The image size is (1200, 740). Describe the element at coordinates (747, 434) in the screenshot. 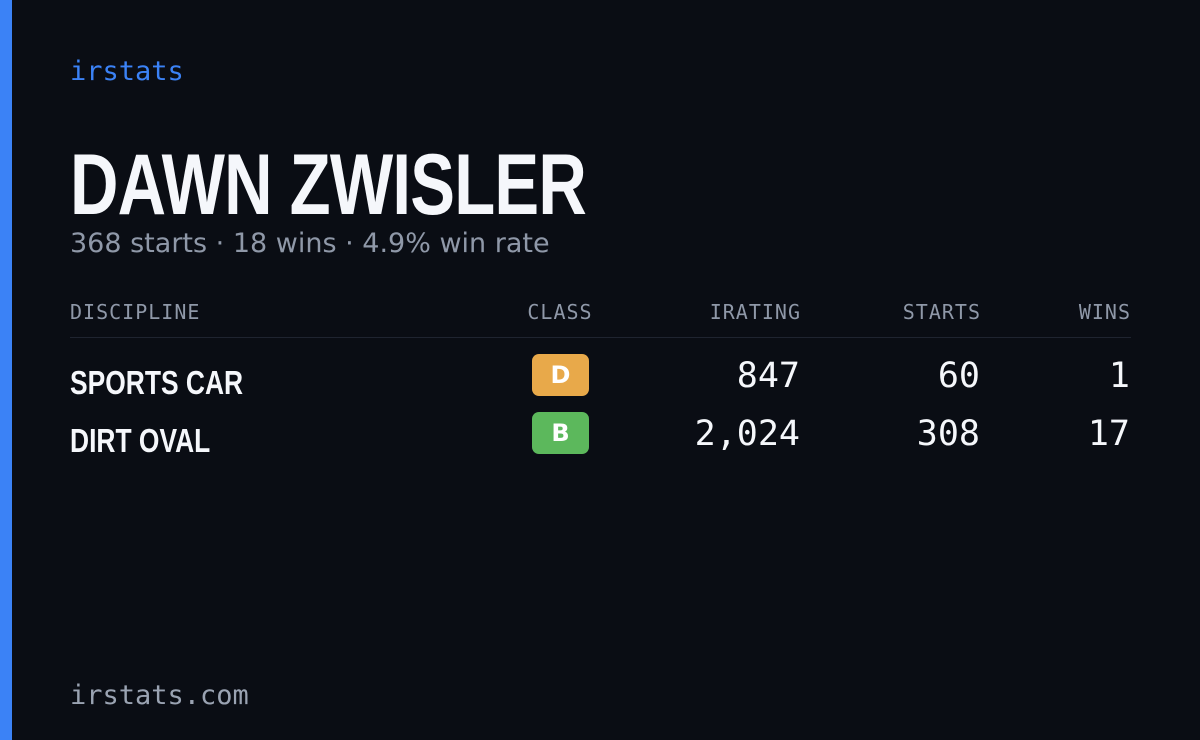

I see `irating: 2,024` at that location.